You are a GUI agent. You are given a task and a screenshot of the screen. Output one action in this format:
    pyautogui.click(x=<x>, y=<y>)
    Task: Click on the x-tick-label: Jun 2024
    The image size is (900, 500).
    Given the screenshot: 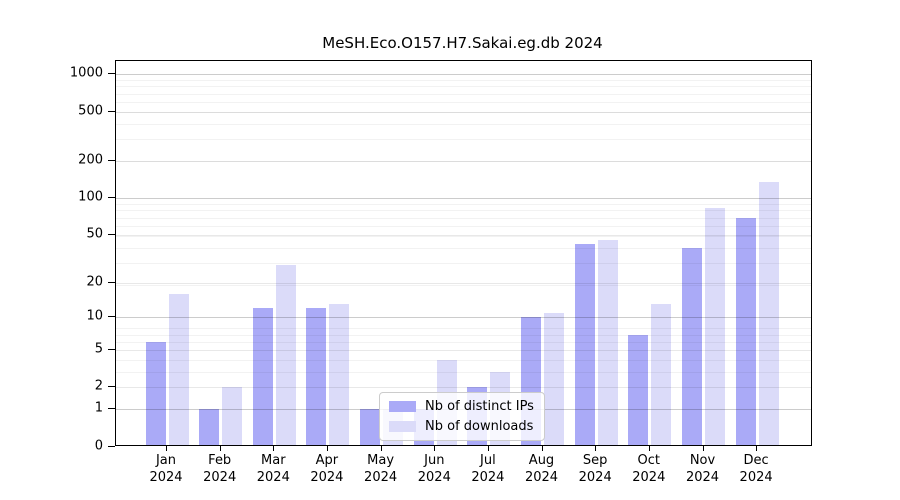 What is the action you would take?
    pyautogui.click(x=434, y=469)
    